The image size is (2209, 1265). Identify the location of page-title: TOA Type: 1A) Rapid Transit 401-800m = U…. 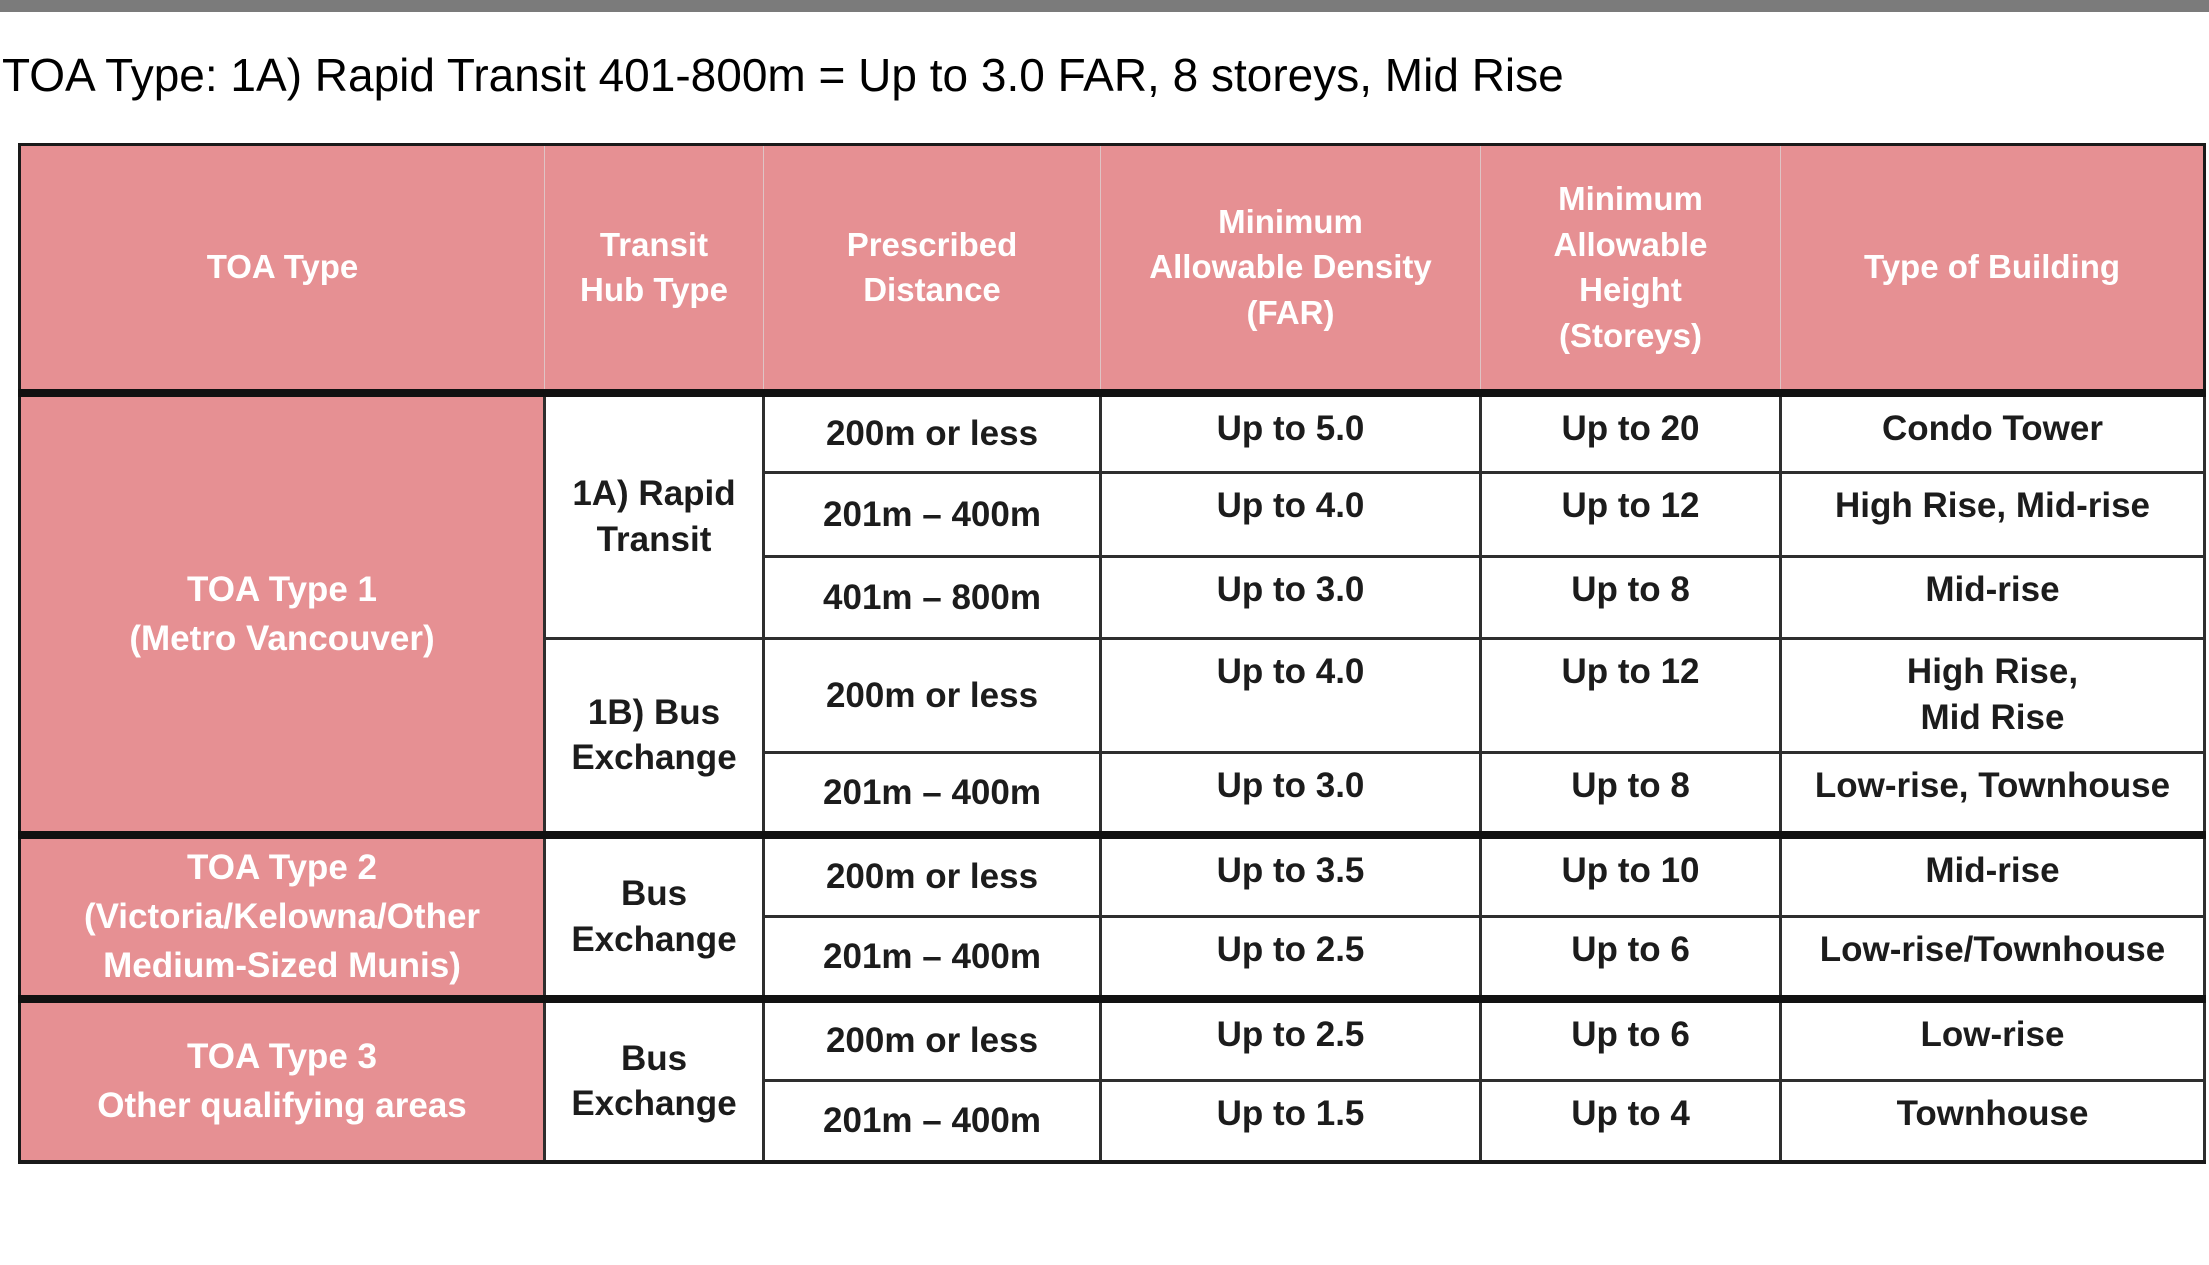
(783, 75).